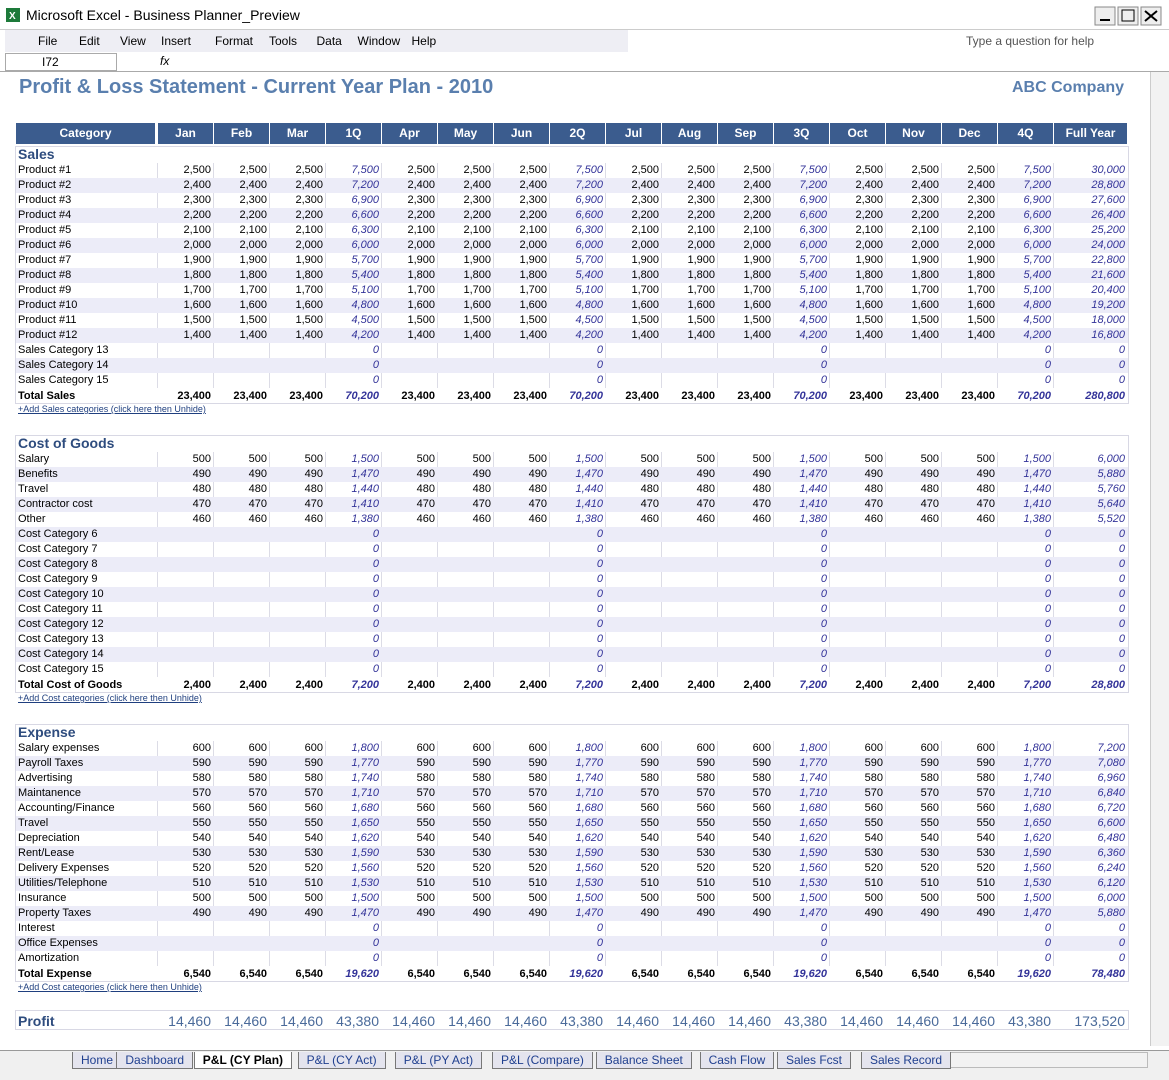  I want to click on vertical-scrollbar, so click(1159, 559).